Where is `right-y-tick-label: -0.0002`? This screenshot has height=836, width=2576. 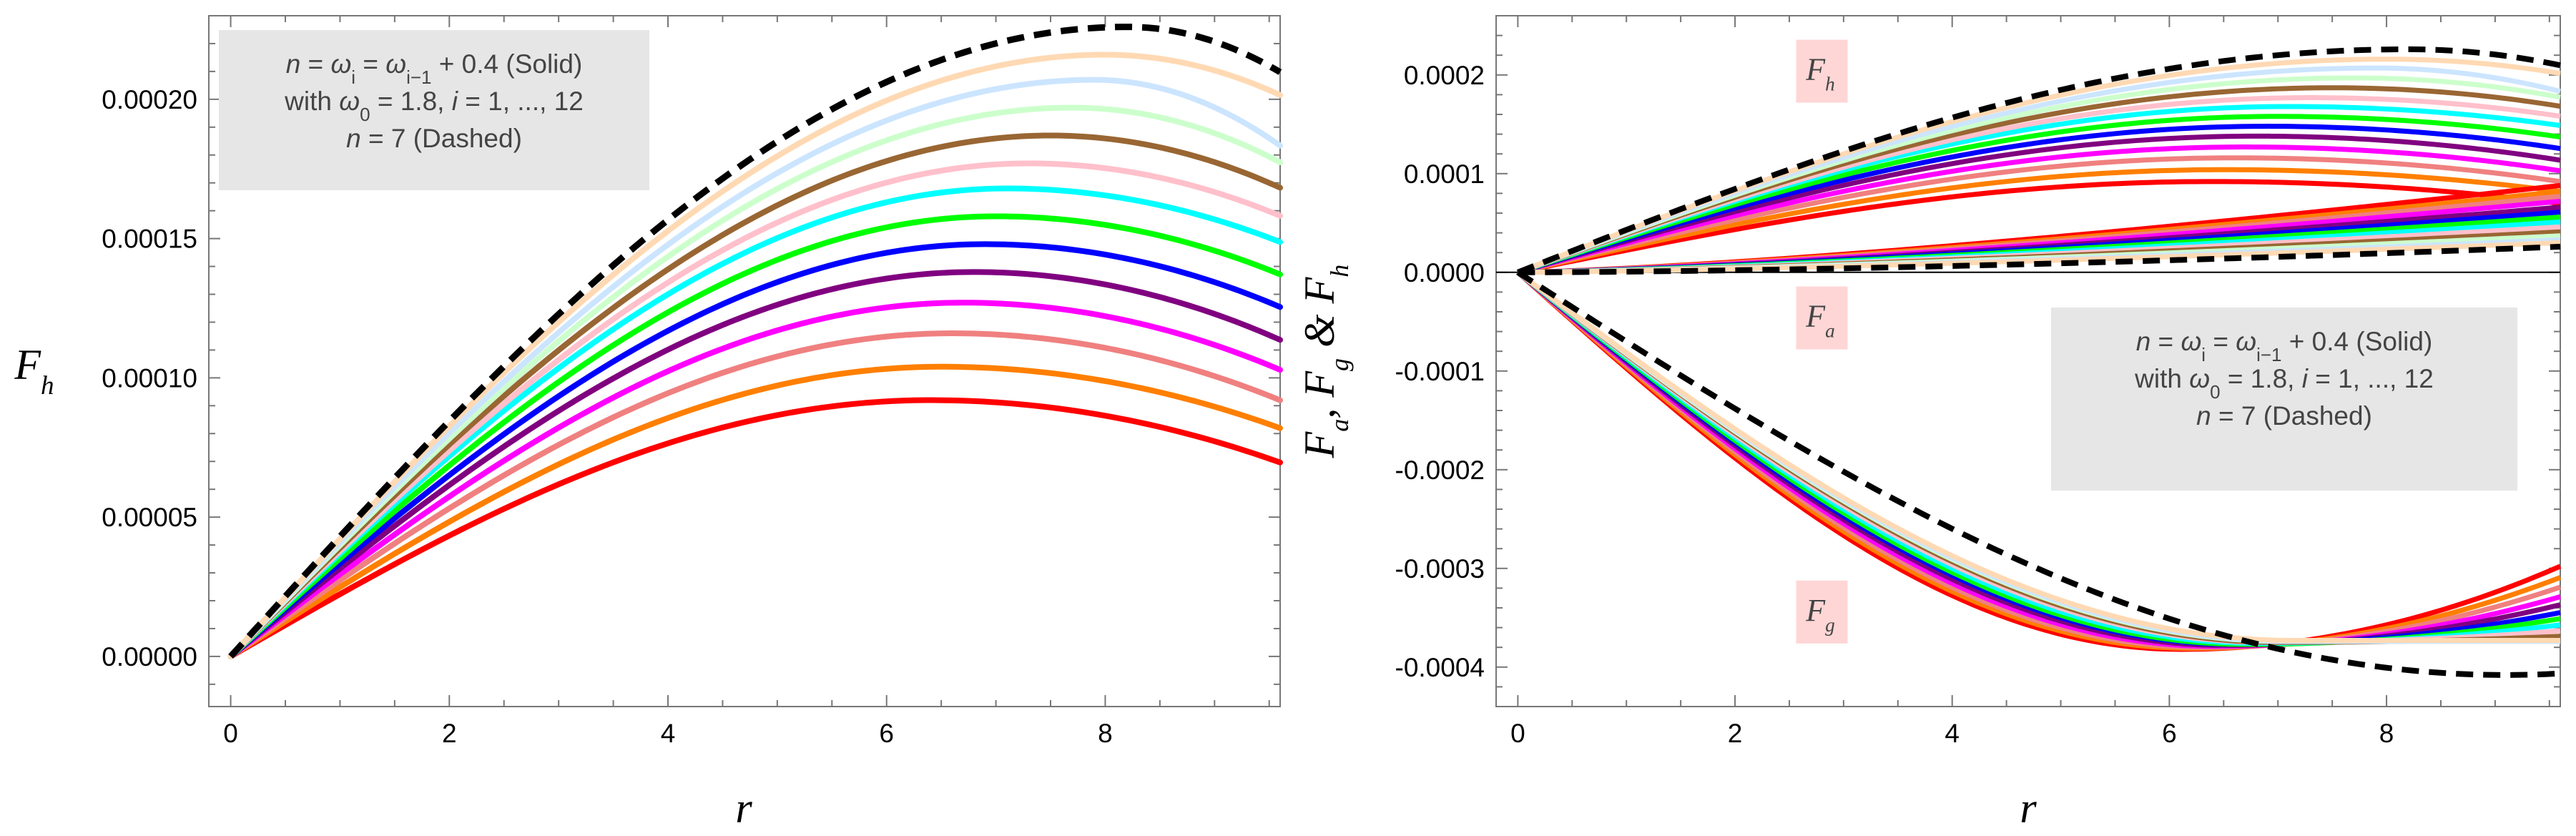
right-y-tick-label: -0.0002 is located at coordinates (1440, 470).